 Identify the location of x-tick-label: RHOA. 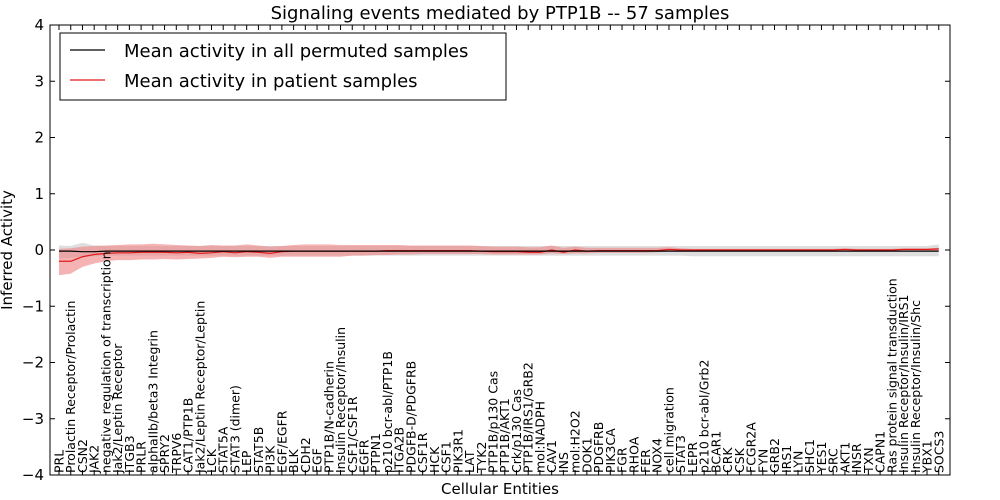
(633, 454).